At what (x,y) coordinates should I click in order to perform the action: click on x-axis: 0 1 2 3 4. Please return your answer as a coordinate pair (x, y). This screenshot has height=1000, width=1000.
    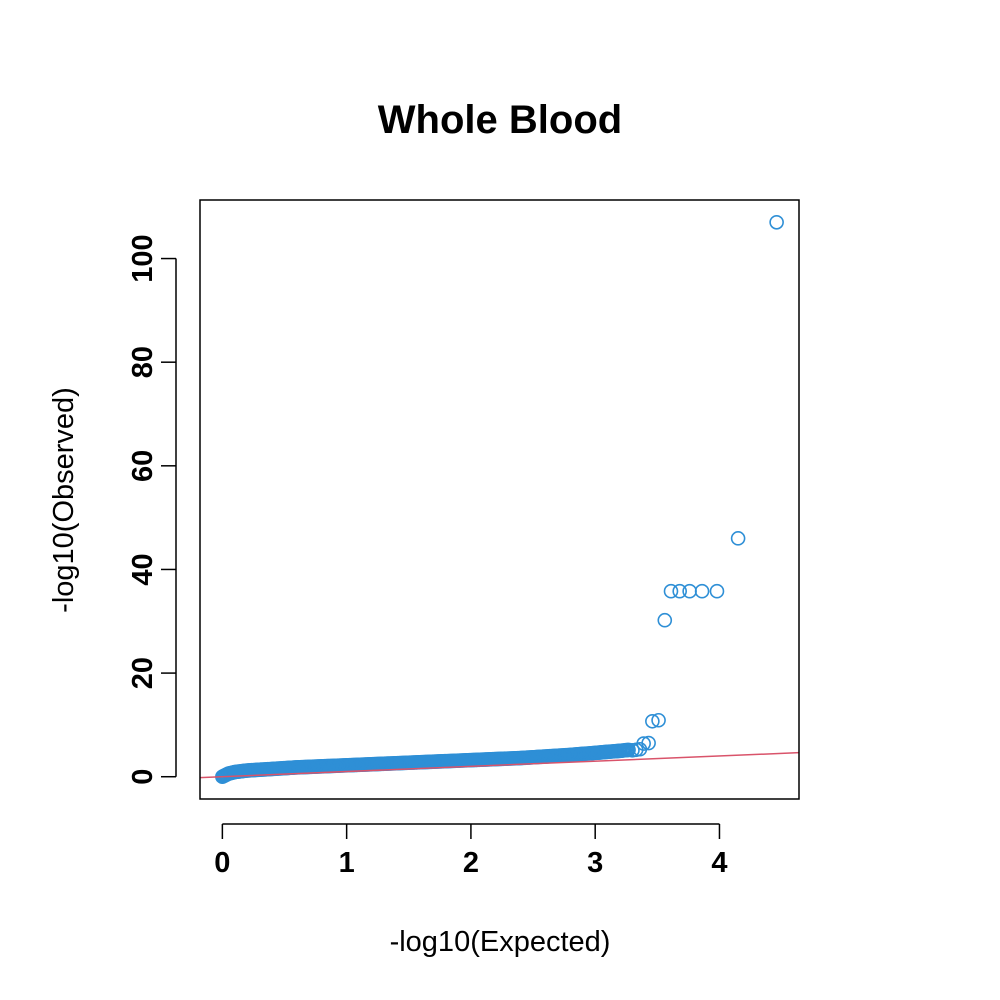
    Looking at the image, I should click on (471, 851).